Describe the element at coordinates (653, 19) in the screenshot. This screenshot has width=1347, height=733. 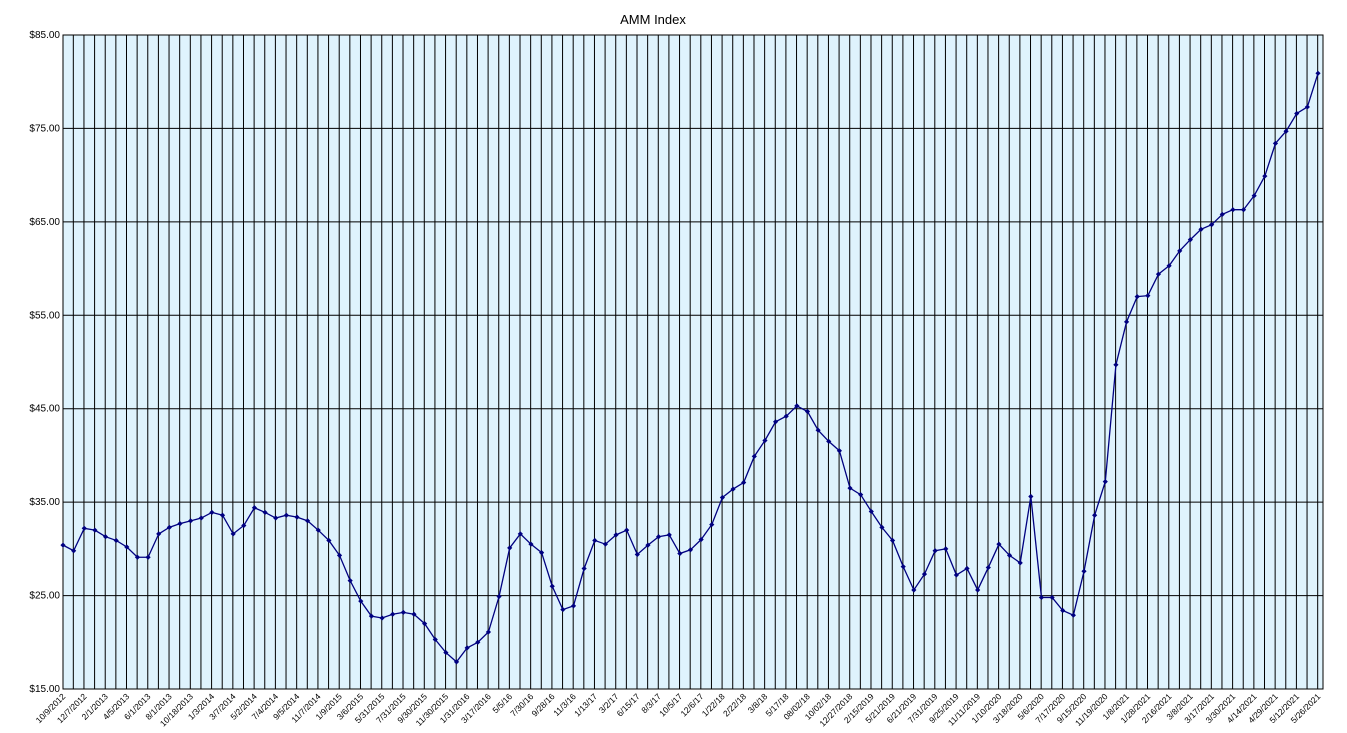
I see `chart-title: AMM Index` at that location.